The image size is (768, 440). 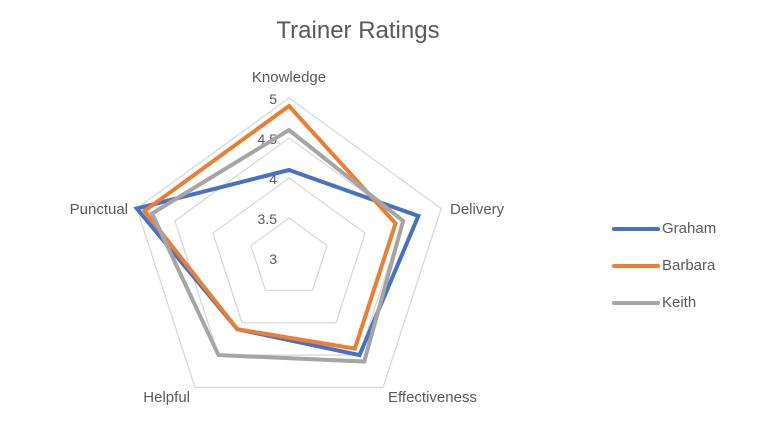 I want to click on legend: Graham Barbara Keith, so click(x=664, y=265).